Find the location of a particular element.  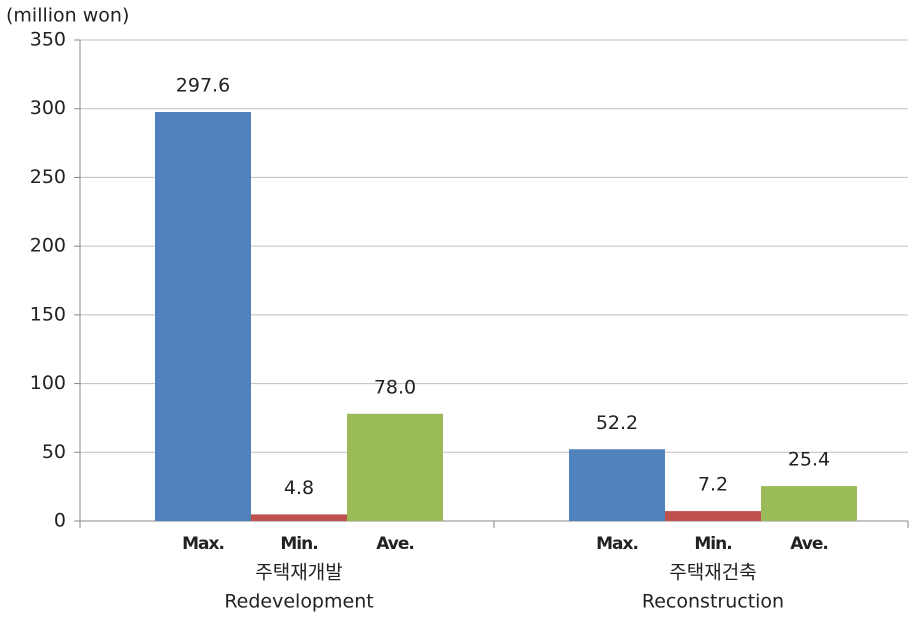

y-tick-label: 50 is located at coordinates (54, 452).